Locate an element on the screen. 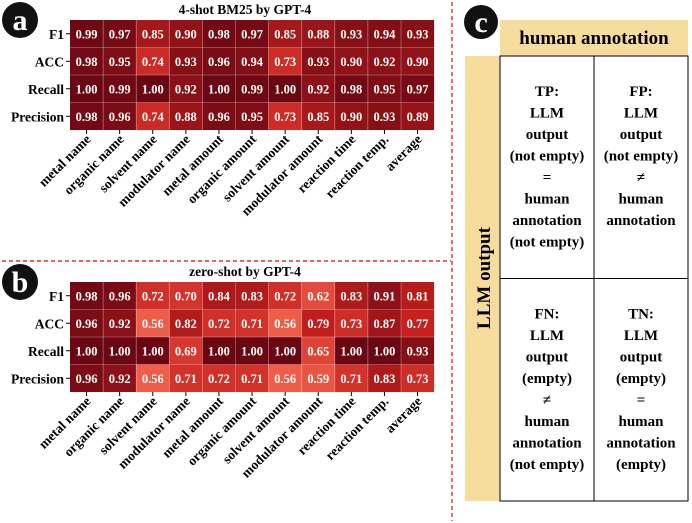  column-header-bg is located at coordinates (594, 38).